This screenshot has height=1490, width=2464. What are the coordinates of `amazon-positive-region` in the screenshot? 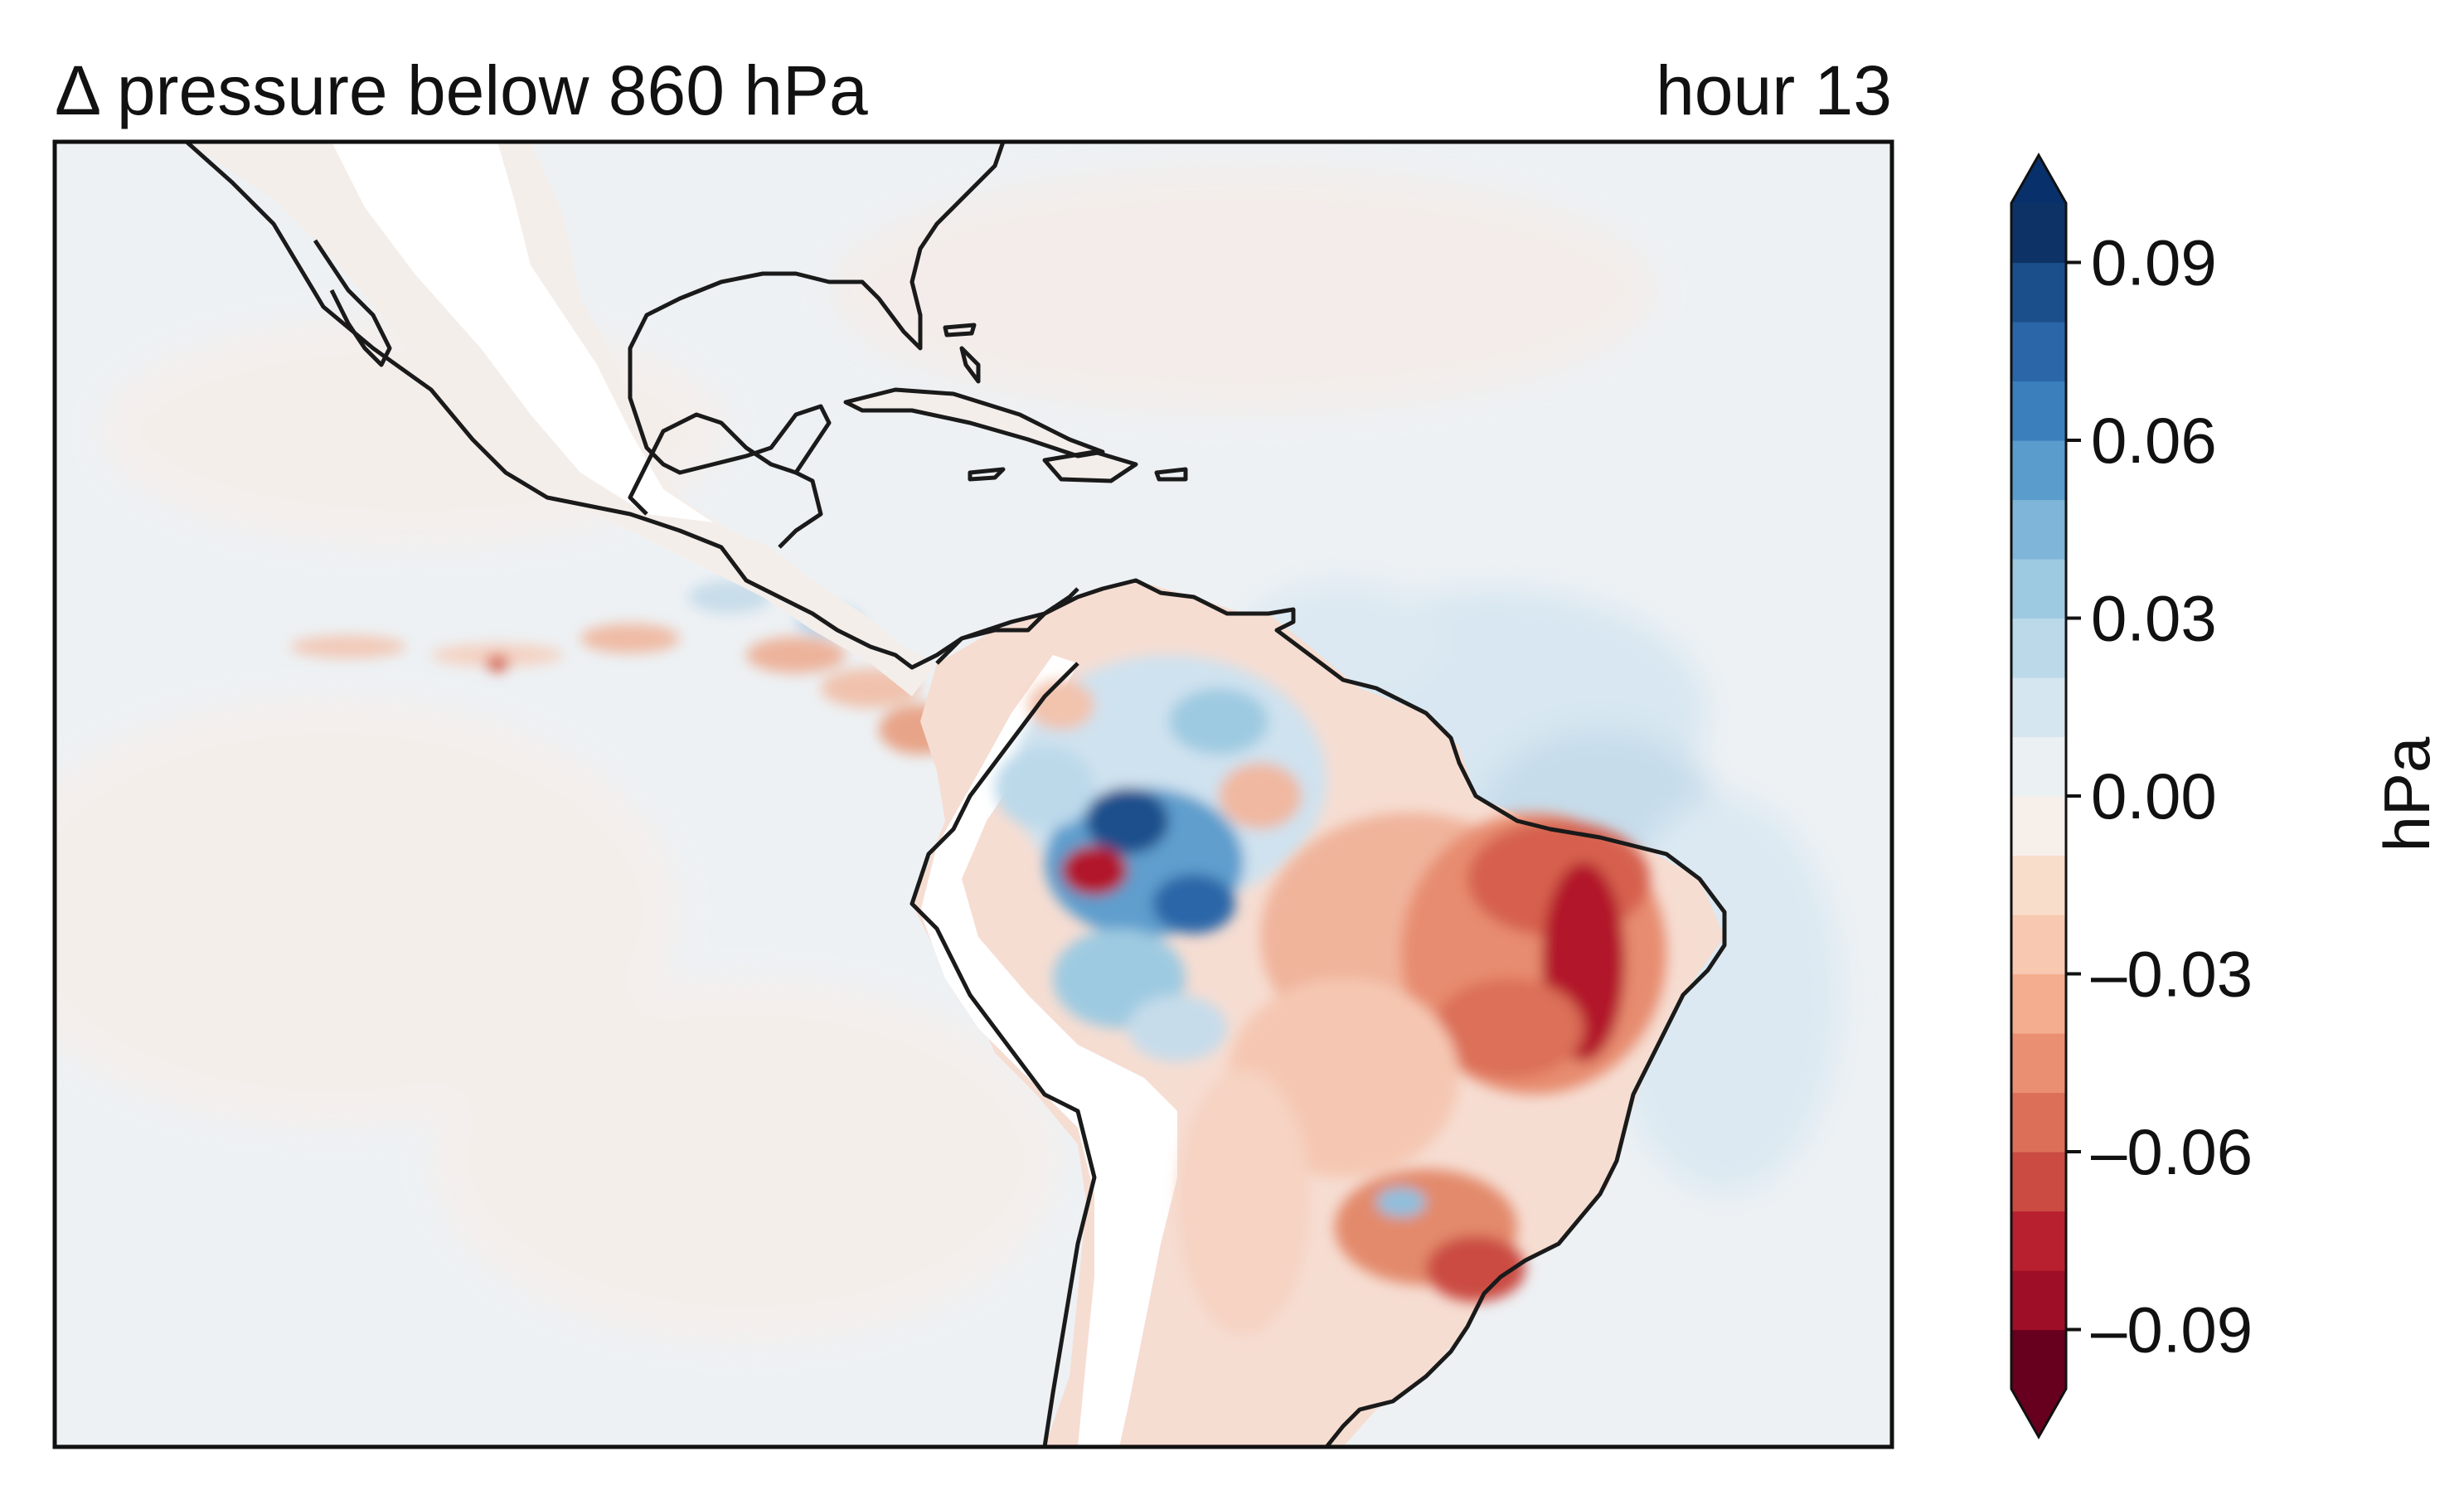 It's located at (1161, 858).